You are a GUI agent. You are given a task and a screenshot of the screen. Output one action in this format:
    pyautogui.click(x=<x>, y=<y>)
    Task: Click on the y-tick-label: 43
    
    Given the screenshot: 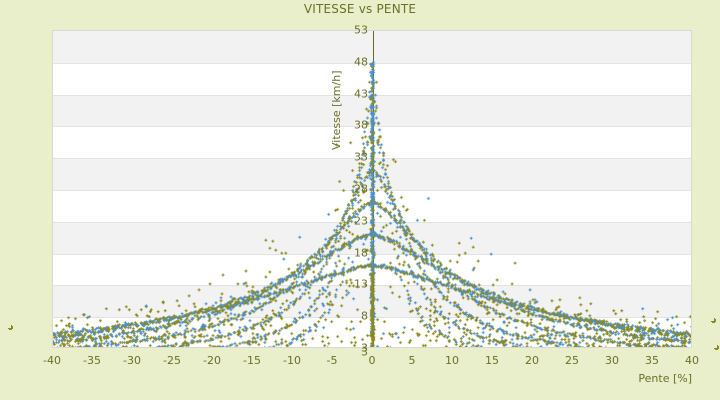 What is the action you would take?
    pyautogui.click(x=361, y=94)
    